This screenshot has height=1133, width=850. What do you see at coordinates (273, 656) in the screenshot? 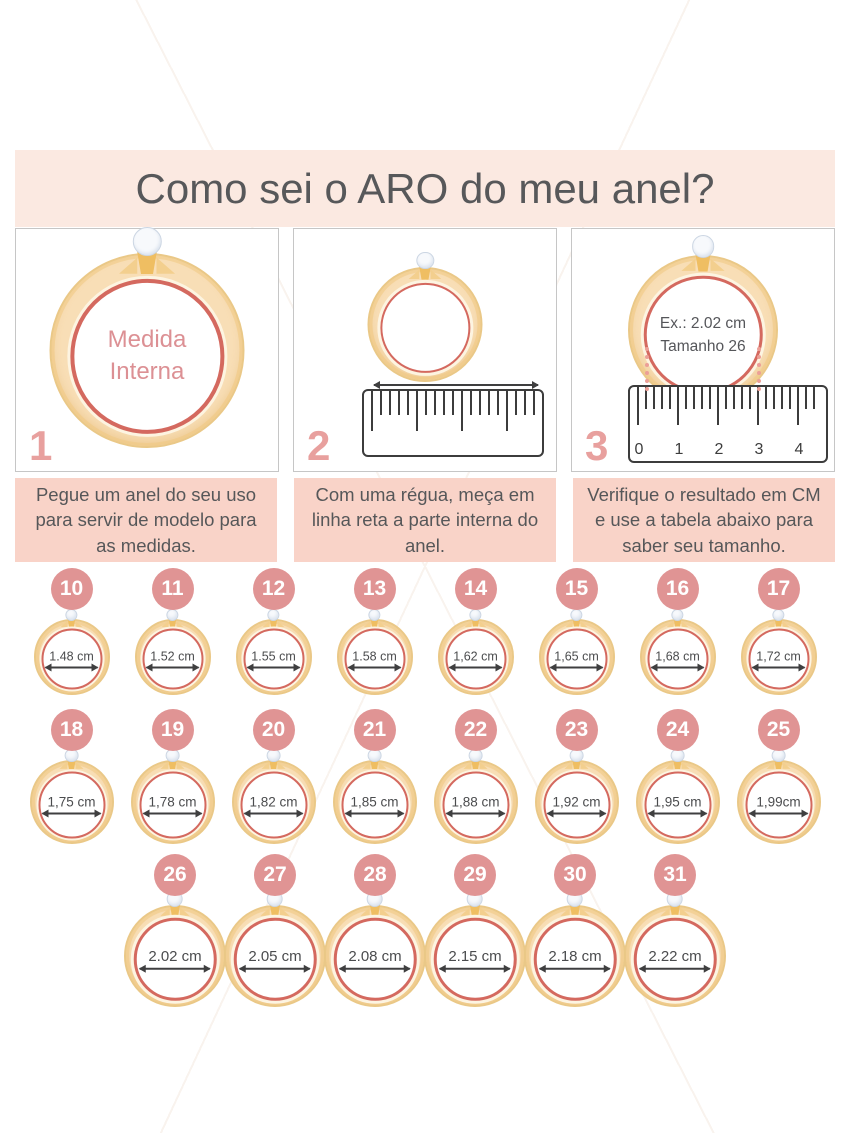
I see `inner-measure-label: 1.55 cm` at bounding box center [273, 656].